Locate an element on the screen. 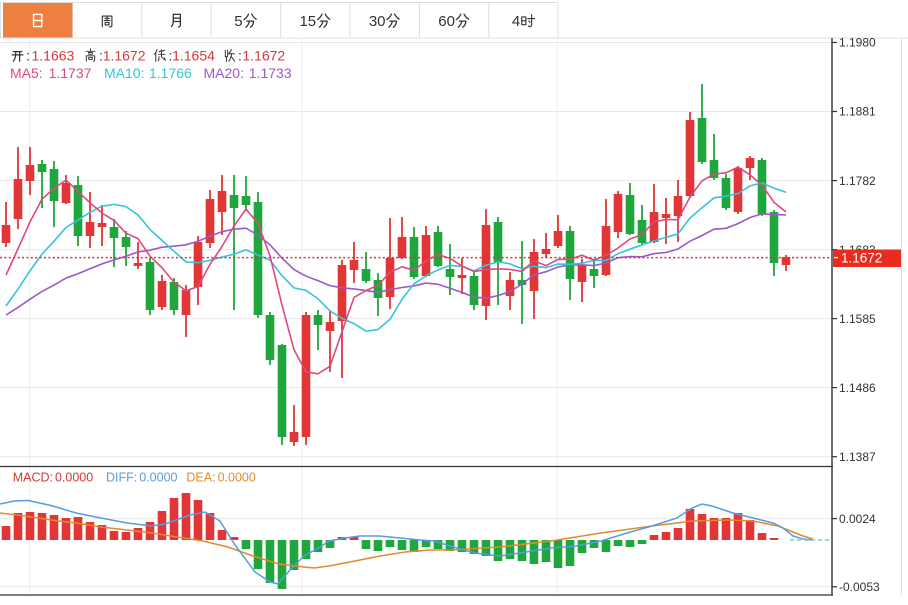 The height and width of the screenshot is (605, 908). svg-text: 60 is located at coordinates (446, 21).